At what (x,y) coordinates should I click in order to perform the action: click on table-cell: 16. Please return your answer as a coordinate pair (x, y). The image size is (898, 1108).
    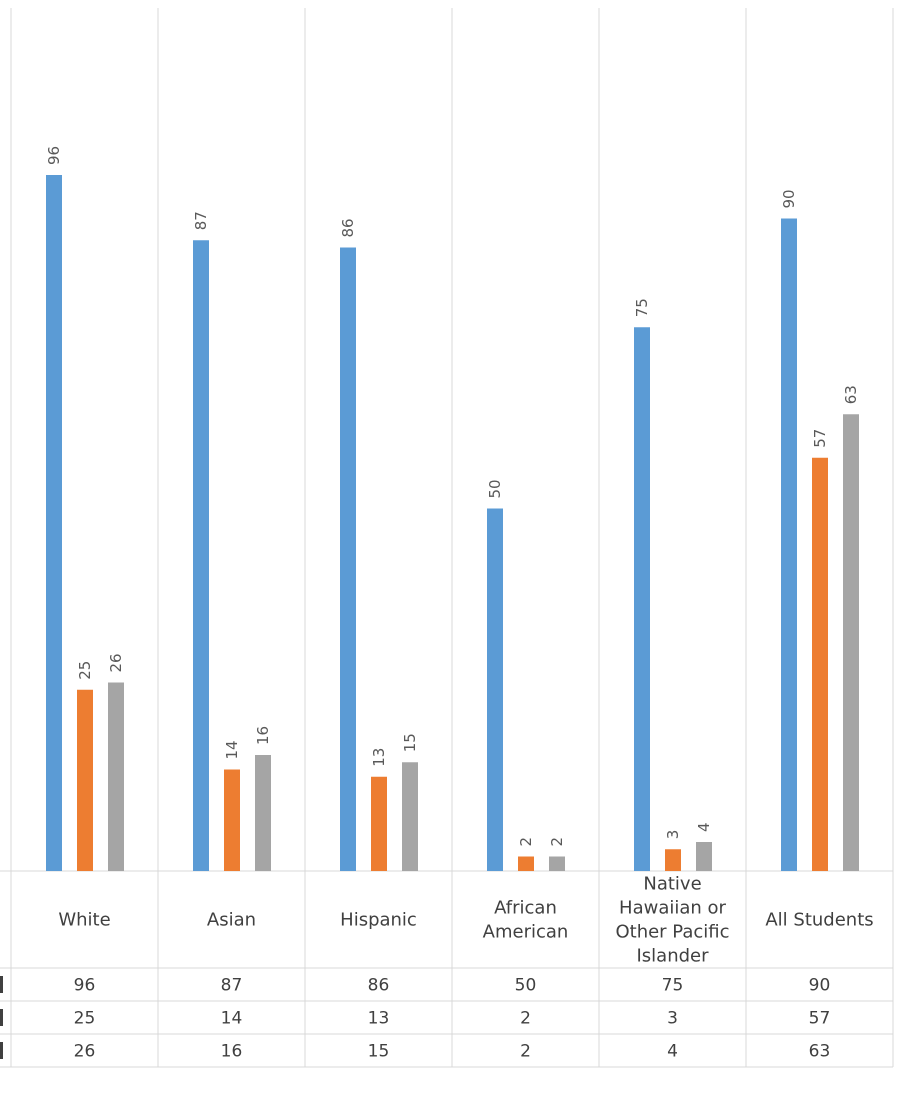
    Looking at the image, I should click on (232, 1052).